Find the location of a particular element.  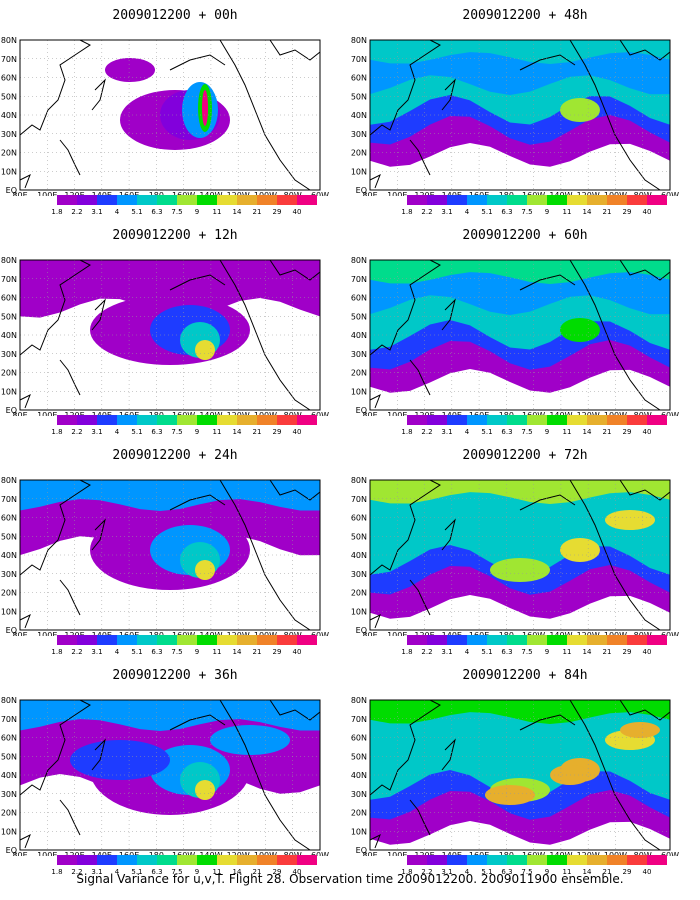

panel-title: 2009012200 + 12h is located at coordinates (175, 235).